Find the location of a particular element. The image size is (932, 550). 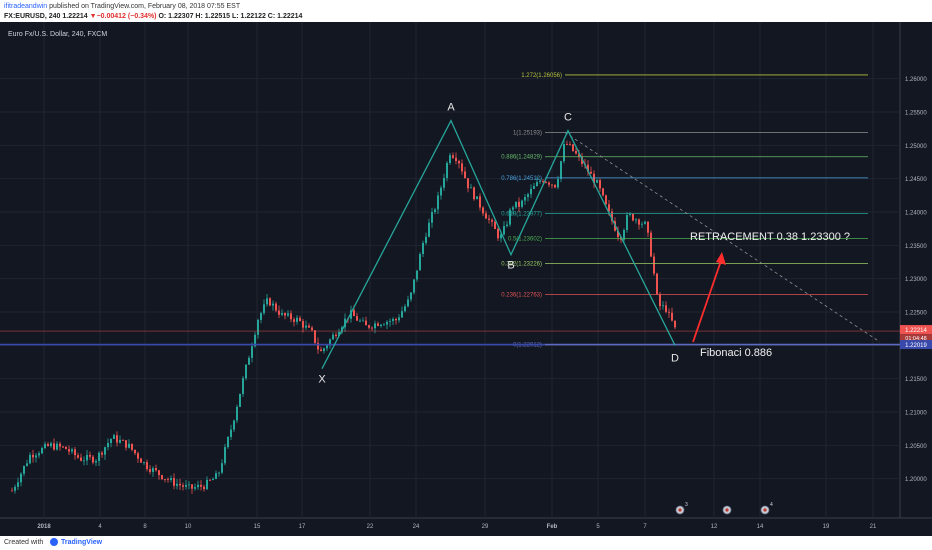

created-with-text: Created with is located at coordinates (24, 542).